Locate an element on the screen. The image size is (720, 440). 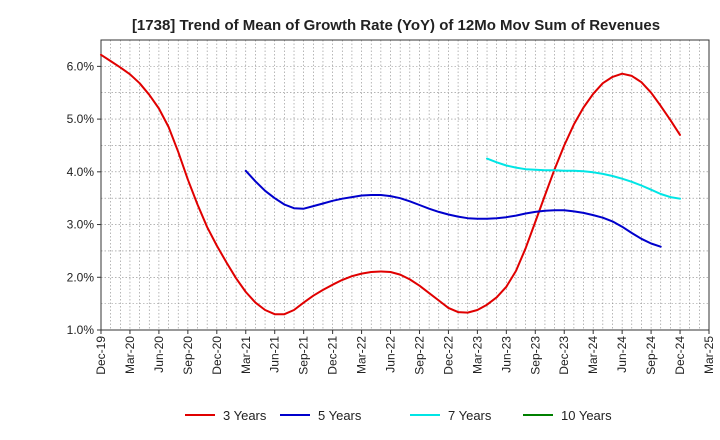
x-tick-label: Jun-22 is located at coordinates (391, 354).